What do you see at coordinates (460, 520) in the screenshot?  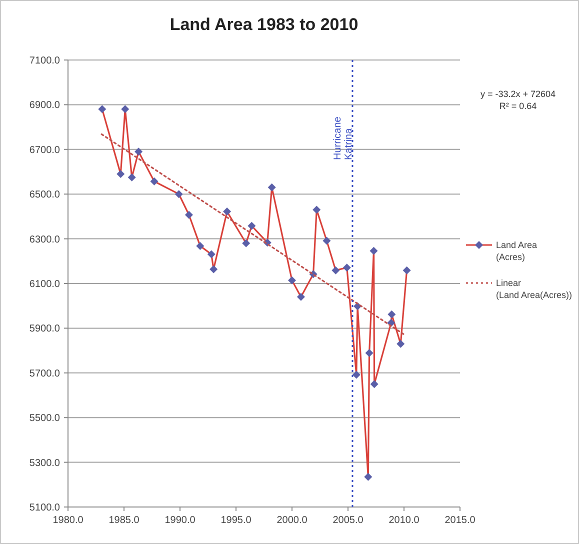 I see `x-tick-label: 2015.0` at bounding box center [460, 520].